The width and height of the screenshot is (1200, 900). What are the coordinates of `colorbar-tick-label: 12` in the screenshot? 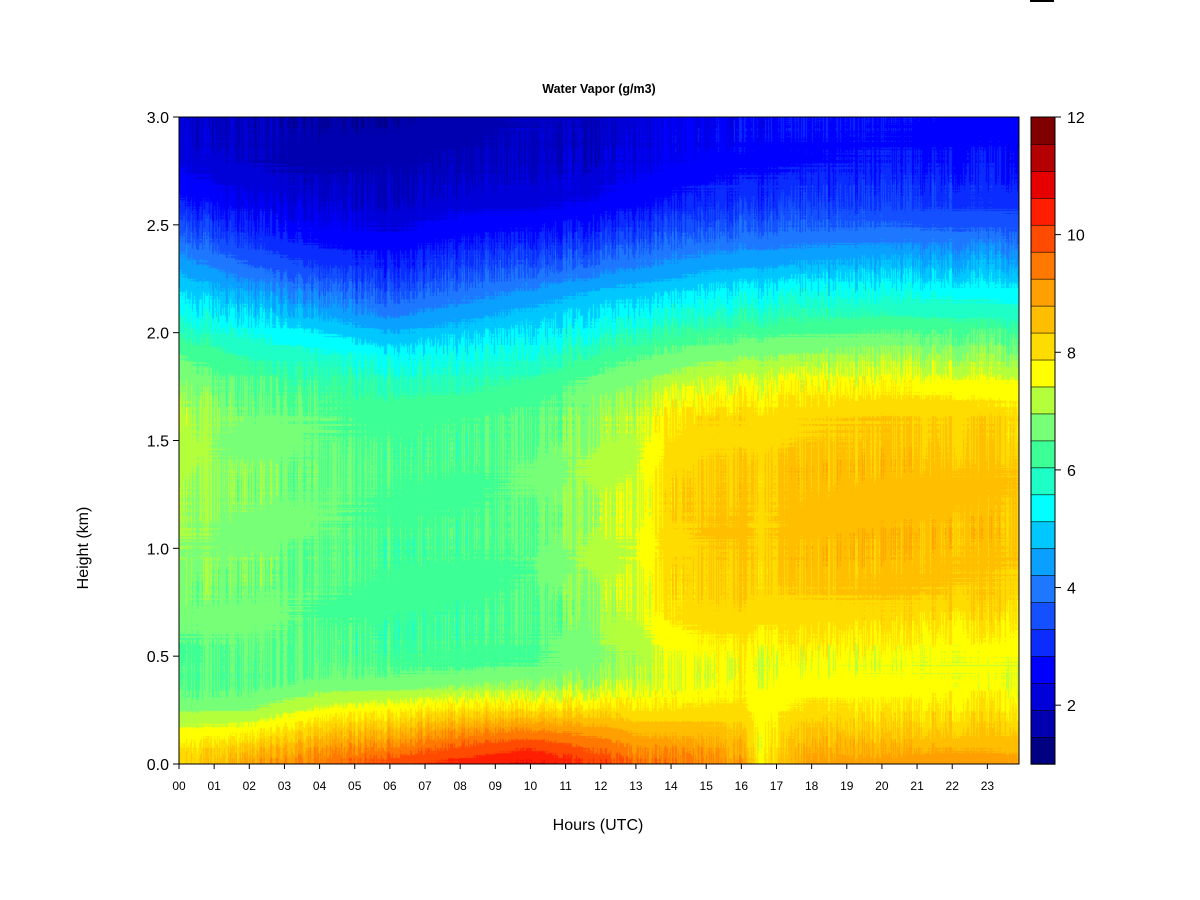 It's located at (1076, 118).